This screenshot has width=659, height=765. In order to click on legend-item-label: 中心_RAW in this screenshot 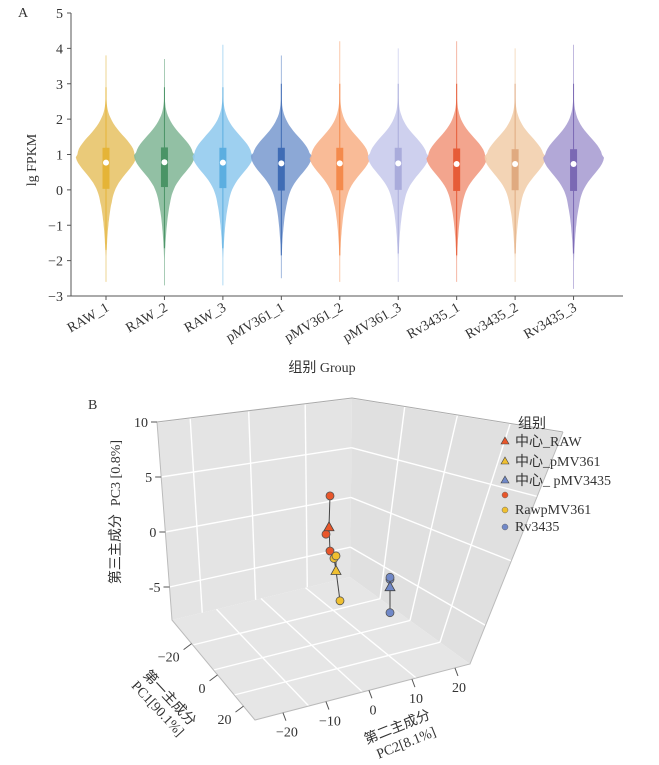, I will do `click(548, 442)`.